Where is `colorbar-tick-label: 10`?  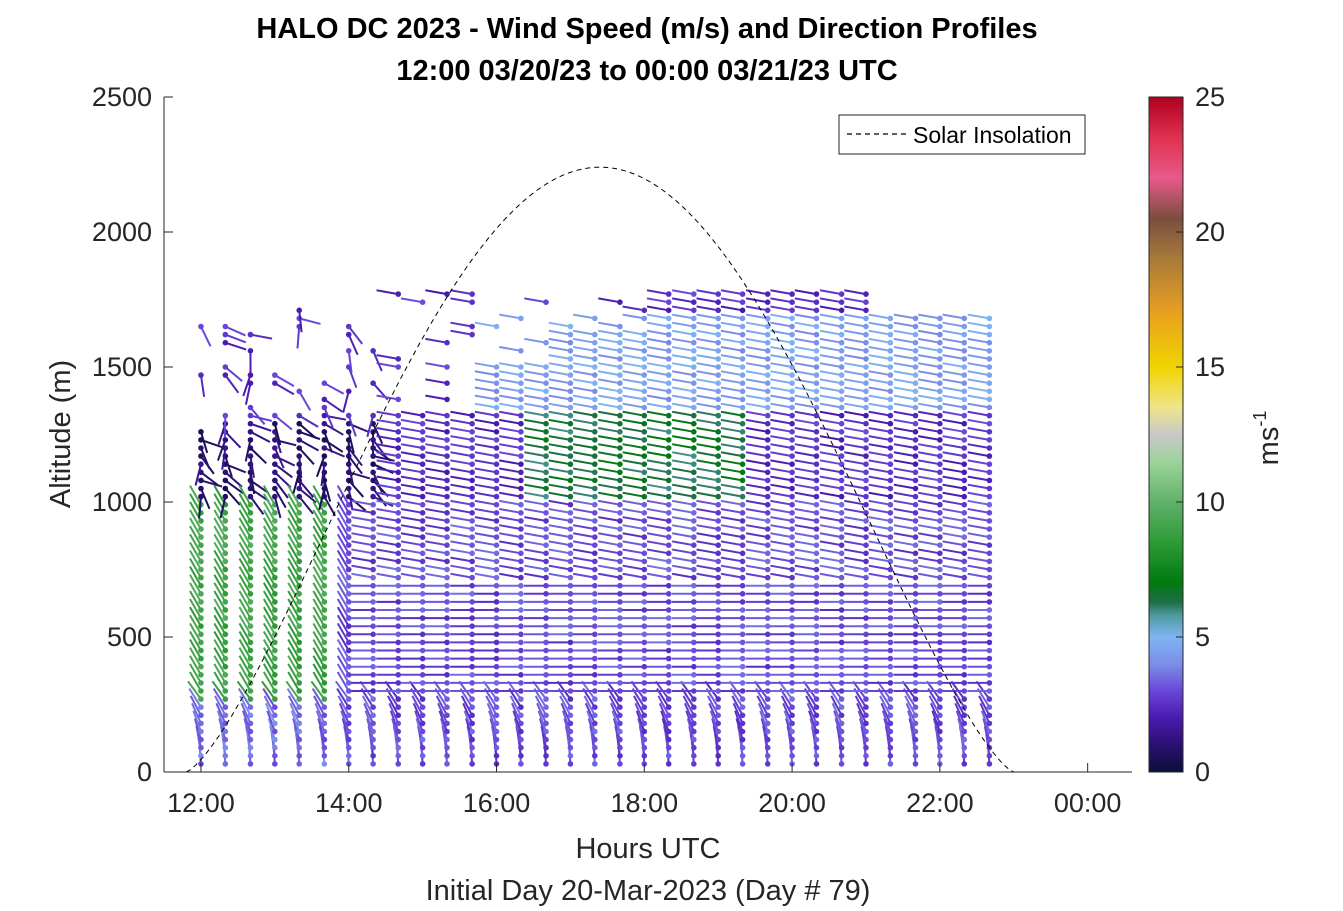
colorbar-tick-label: 10 is located at coordinates (1210, 502).